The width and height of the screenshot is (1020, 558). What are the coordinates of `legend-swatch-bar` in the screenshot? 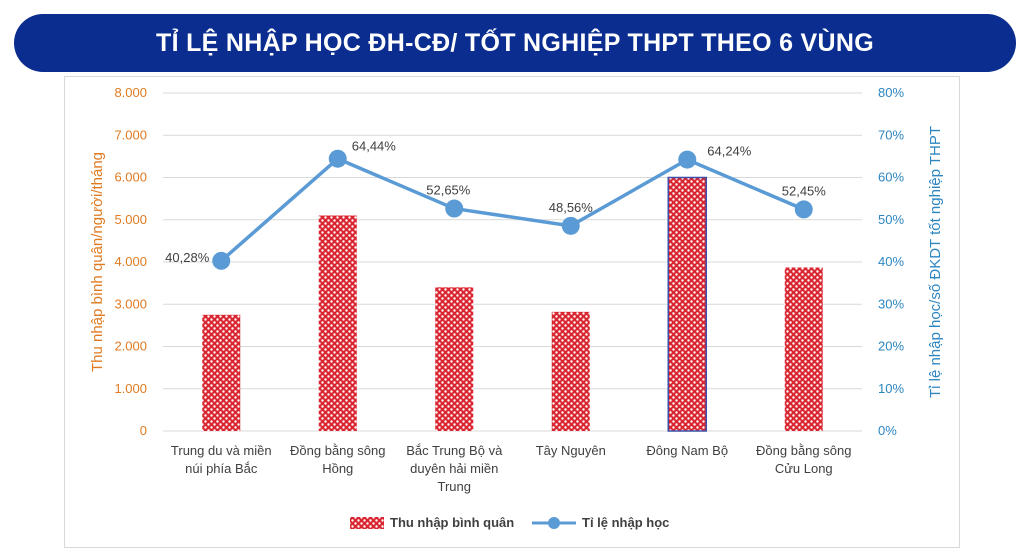 It's located at (367, 523).